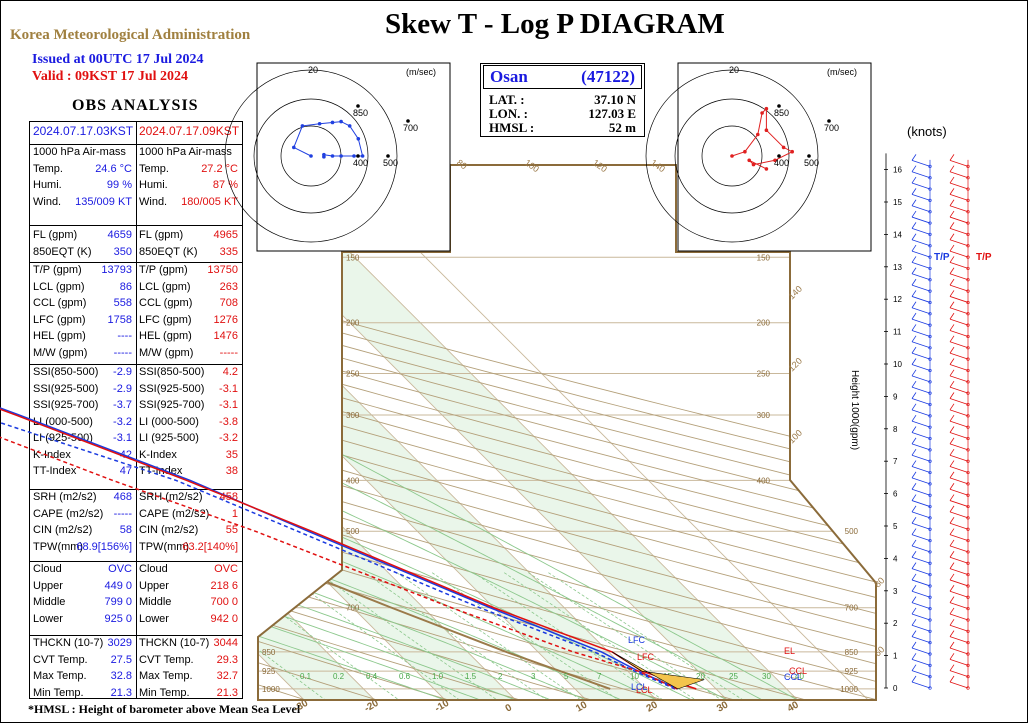  What do you see at coordinates (634, 676) in the screenshot?
I see `mixing-ratio-label: 10` at bounding box center [634, 676].